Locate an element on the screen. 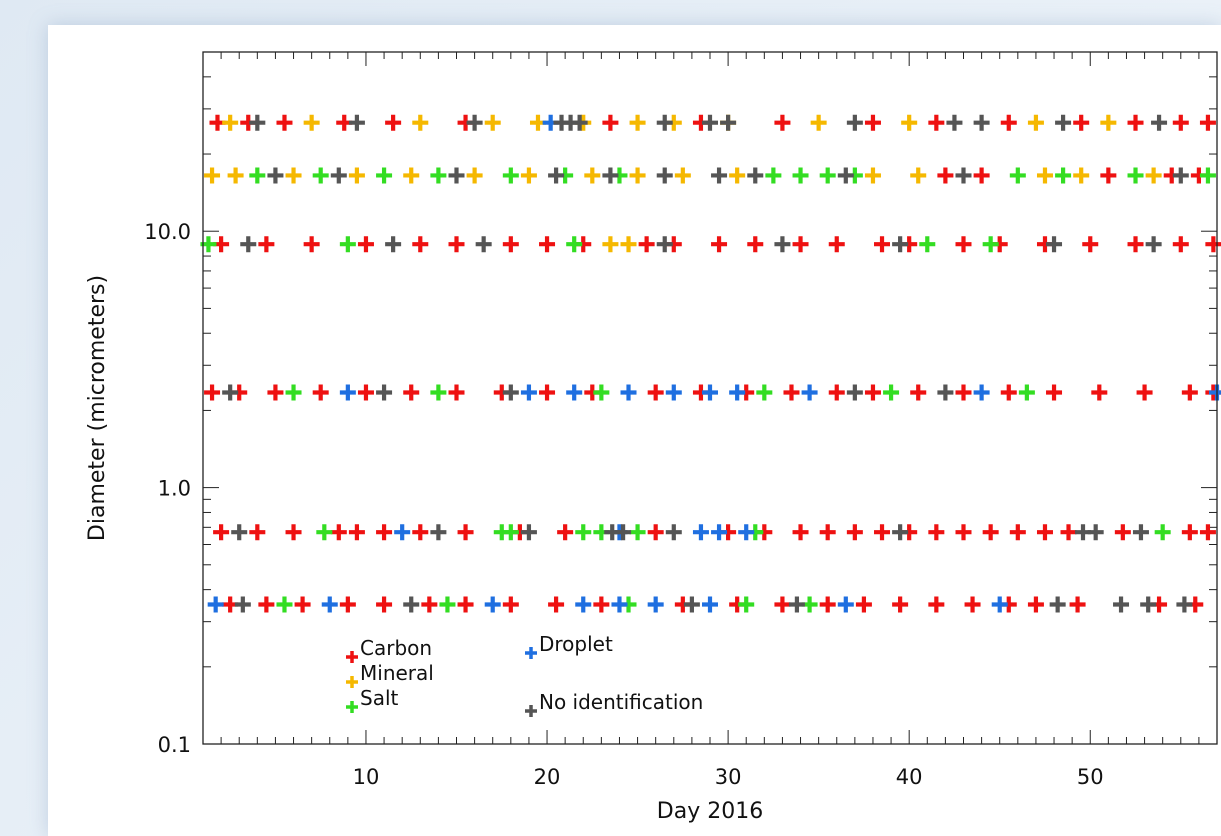 Image resolution: width=1221 pixels, height=836 pixels. legend-marker-mineral is located at coordinates (352, 682).